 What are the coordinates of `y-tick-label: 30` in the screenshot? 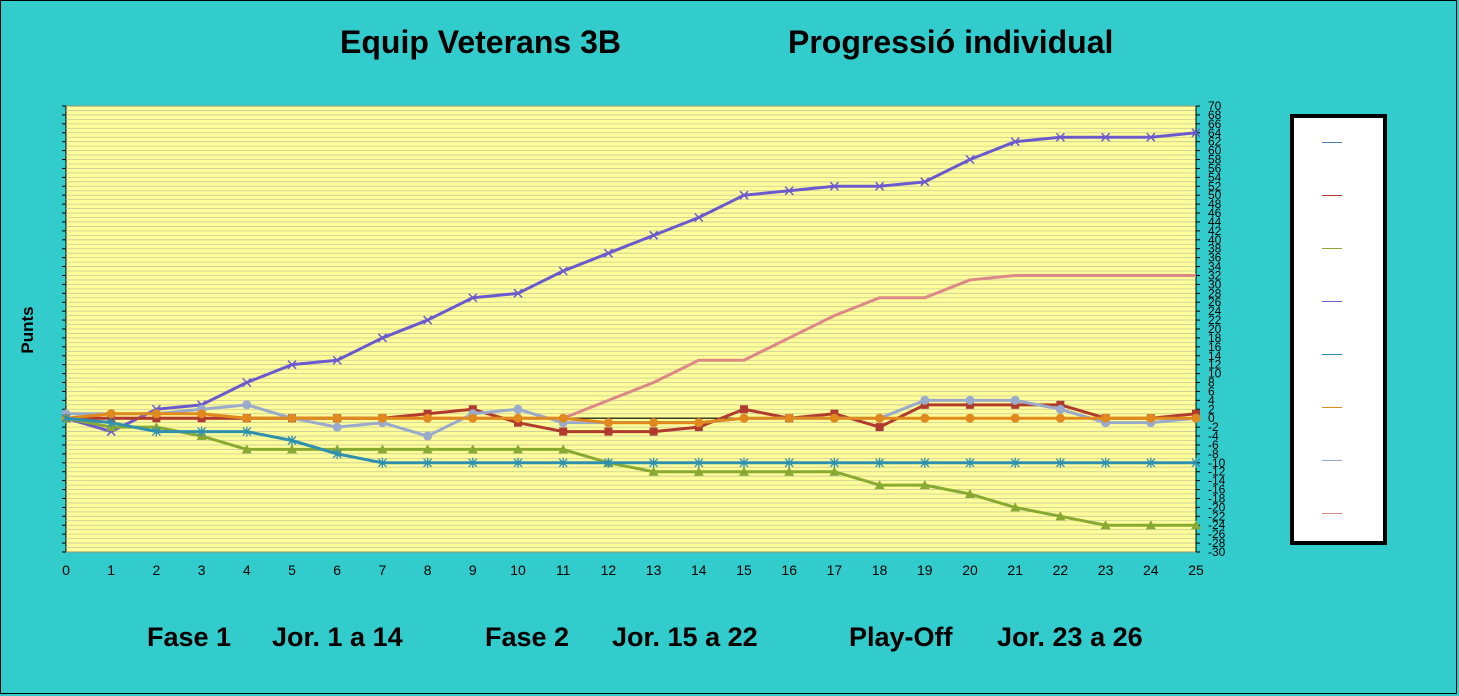 It's located at (1215, 284).